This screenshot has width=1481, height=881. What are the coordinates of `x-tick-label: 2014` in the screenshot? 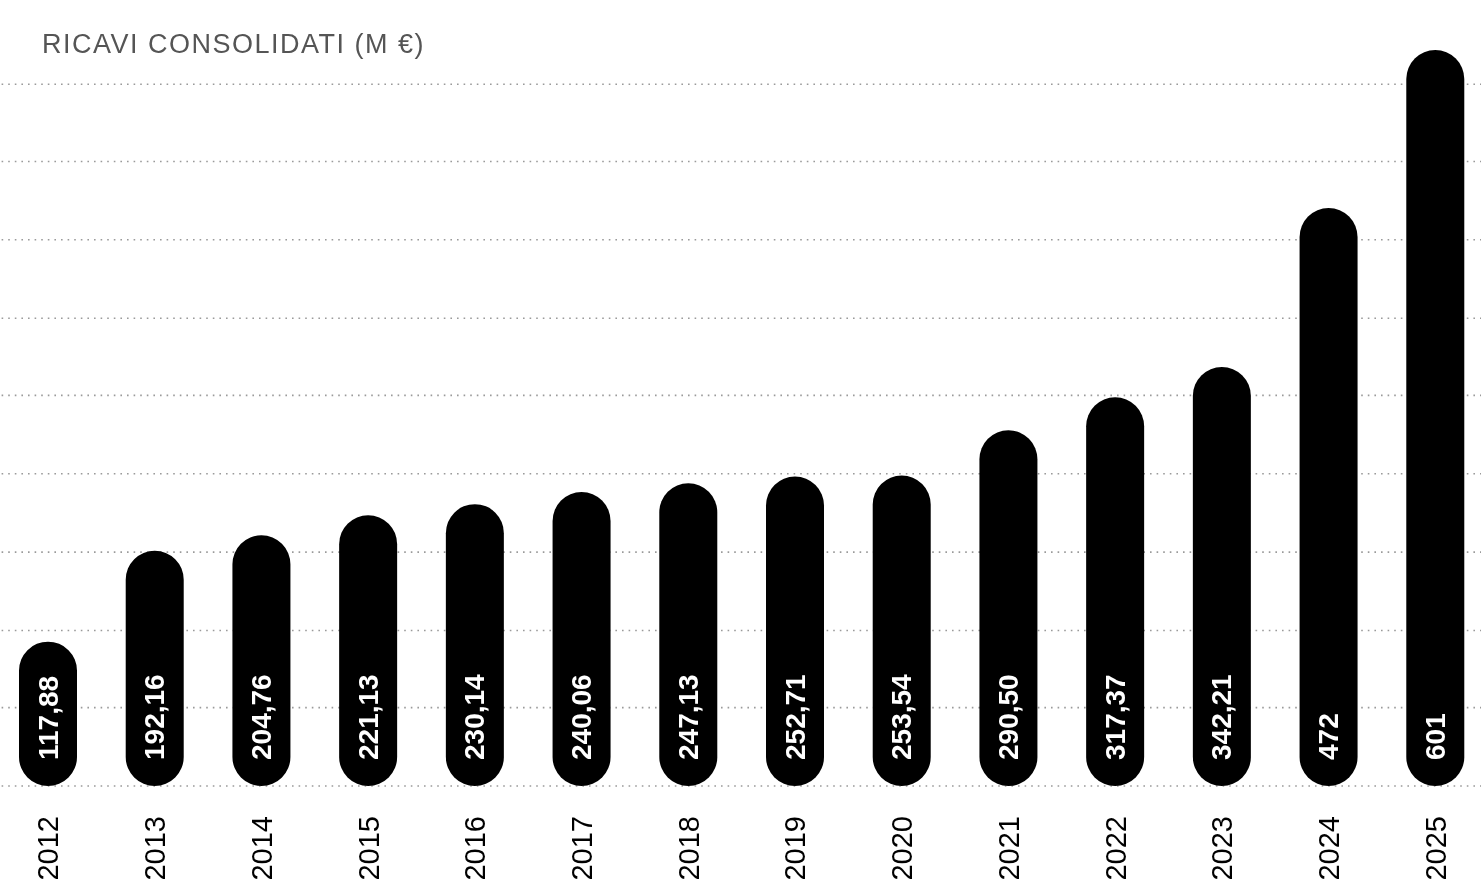 It's located at (261, 848).